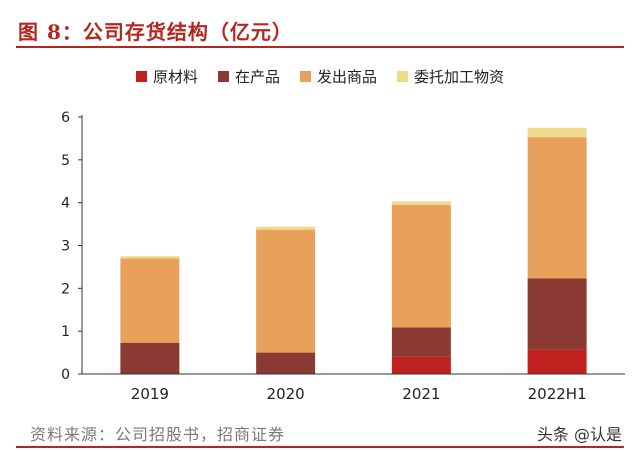  I want to click on y-tick-label: 2, so click(65, 289).